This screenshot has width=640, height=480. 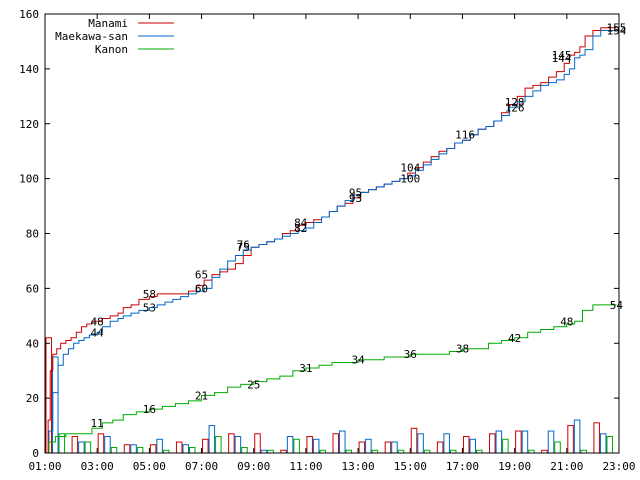 I want to click on value-label: 65, so click(x=201, y=275).